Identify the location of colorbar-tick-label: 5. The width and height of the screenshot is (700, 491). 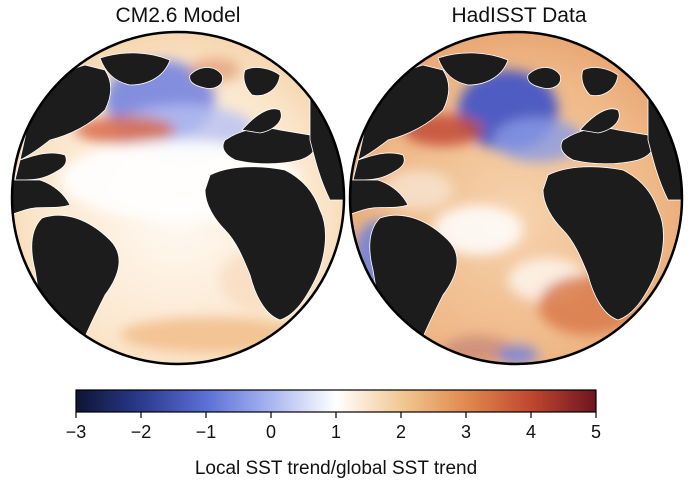
(596, 432).